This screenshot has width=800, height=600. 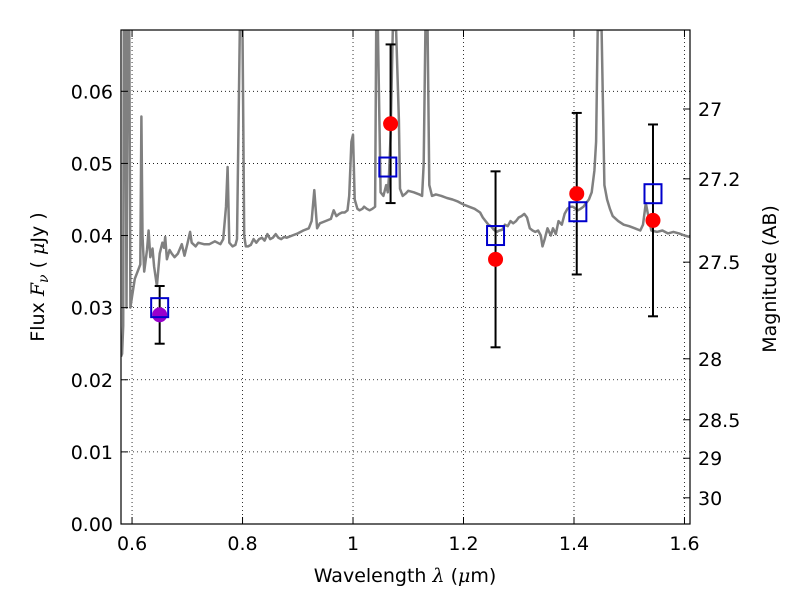 What do you see at coordinates (710, 499) in the screenshot?
I see `y2-tick-label: 30` at bounding box center [710, 499].